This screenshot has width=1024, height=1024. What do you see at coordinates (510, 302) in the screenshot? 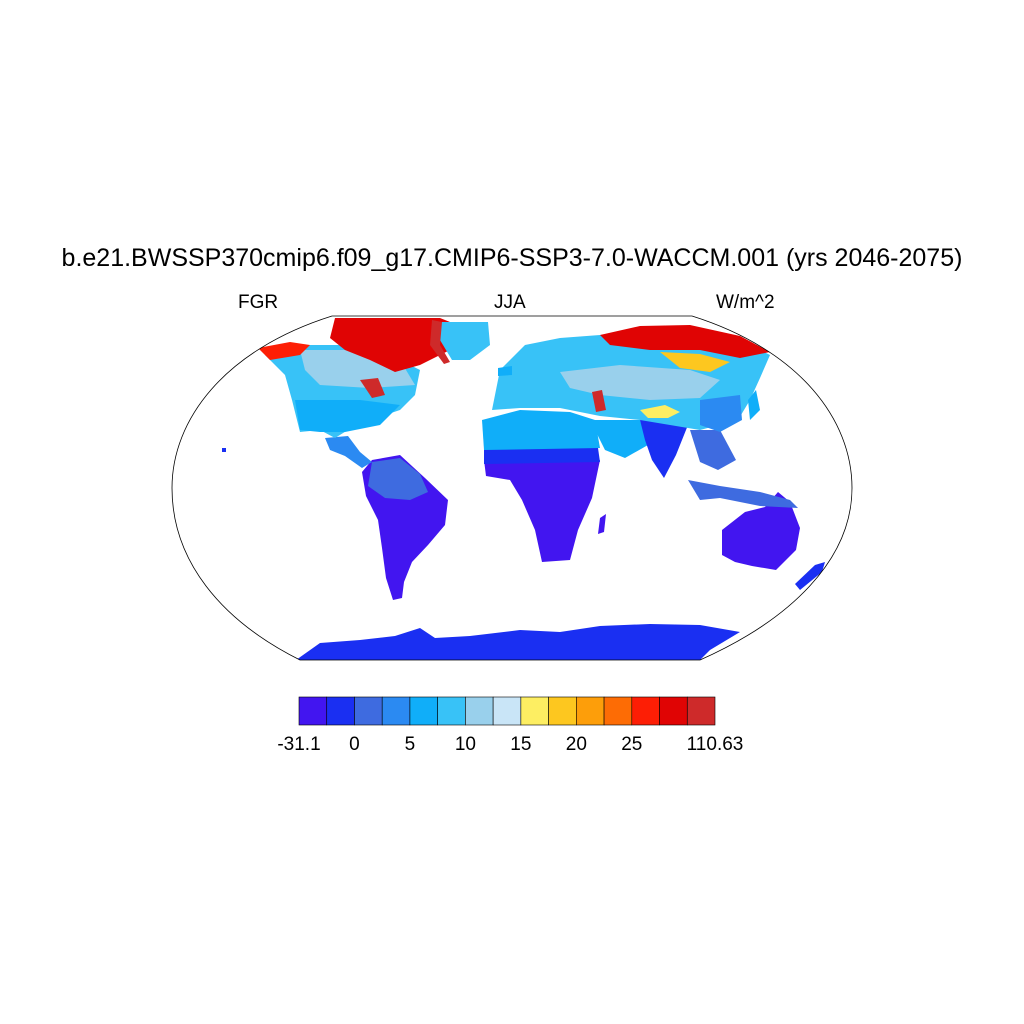
I see `season-label: JJA` at bounding box center [510, 302].